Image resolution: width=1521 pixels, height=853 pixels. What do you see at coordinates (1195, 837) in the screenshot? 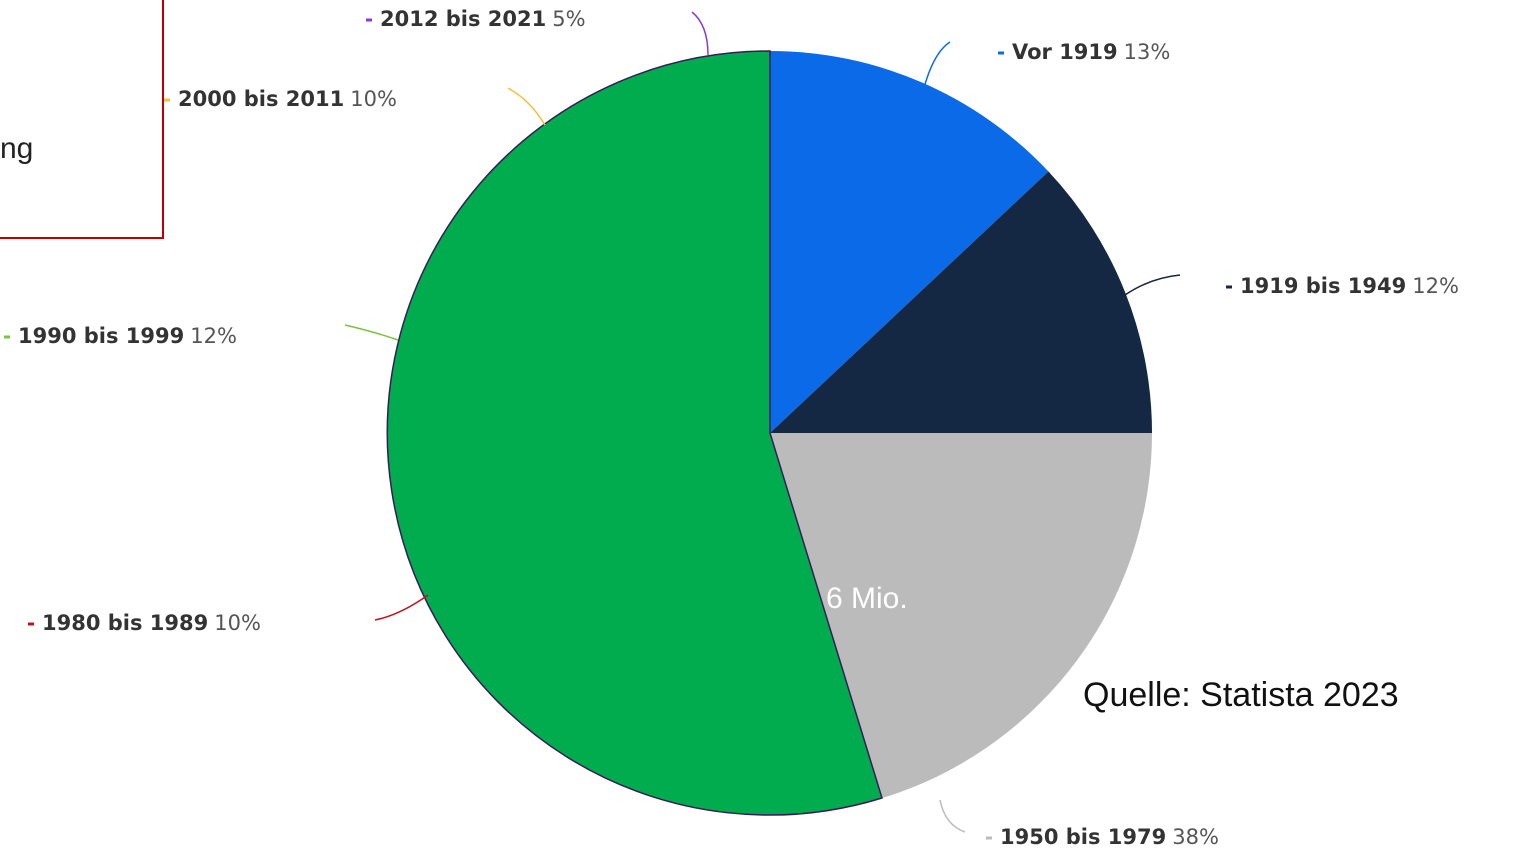
I see `value-label: 38%` at bounding box center [1195, 837].